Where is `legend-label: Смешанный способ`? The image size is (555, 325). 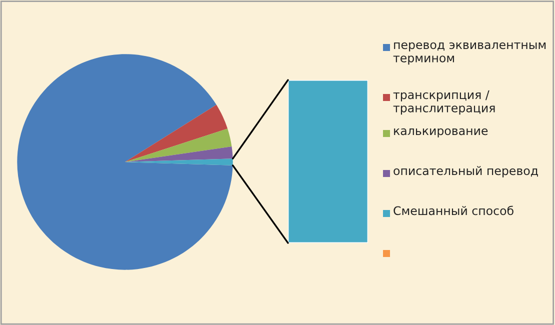
legend-label: Смешанный способ is located at coordinates (454, 211).